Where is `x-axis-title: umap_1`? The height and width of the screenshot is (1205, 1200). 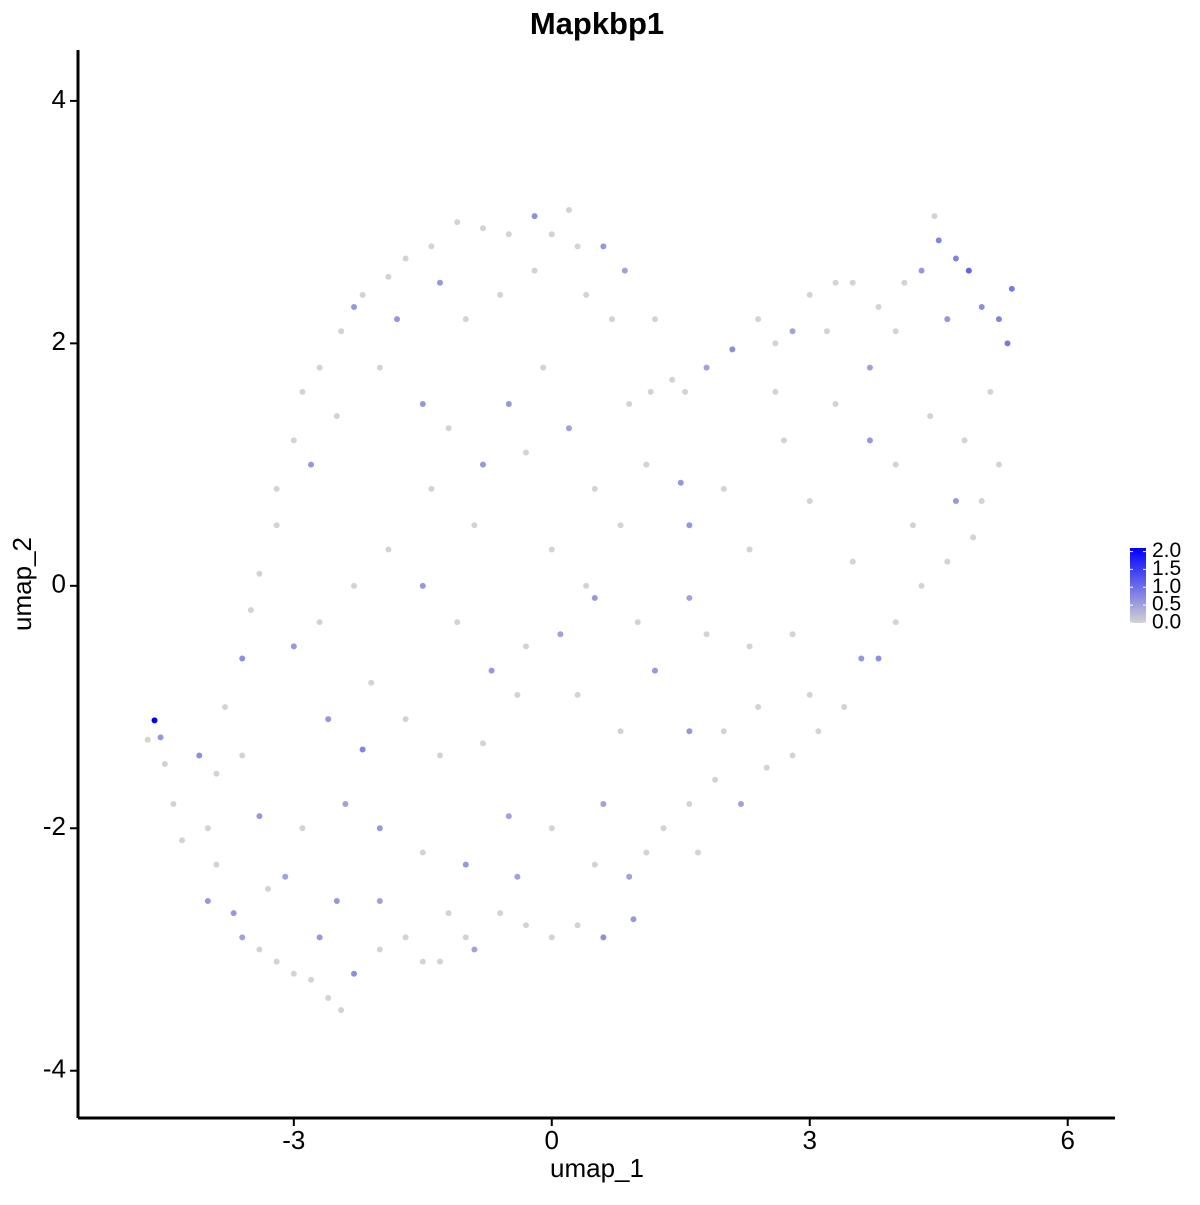 x-axis-title: umap_1 is located at coordinates (597, 1168).